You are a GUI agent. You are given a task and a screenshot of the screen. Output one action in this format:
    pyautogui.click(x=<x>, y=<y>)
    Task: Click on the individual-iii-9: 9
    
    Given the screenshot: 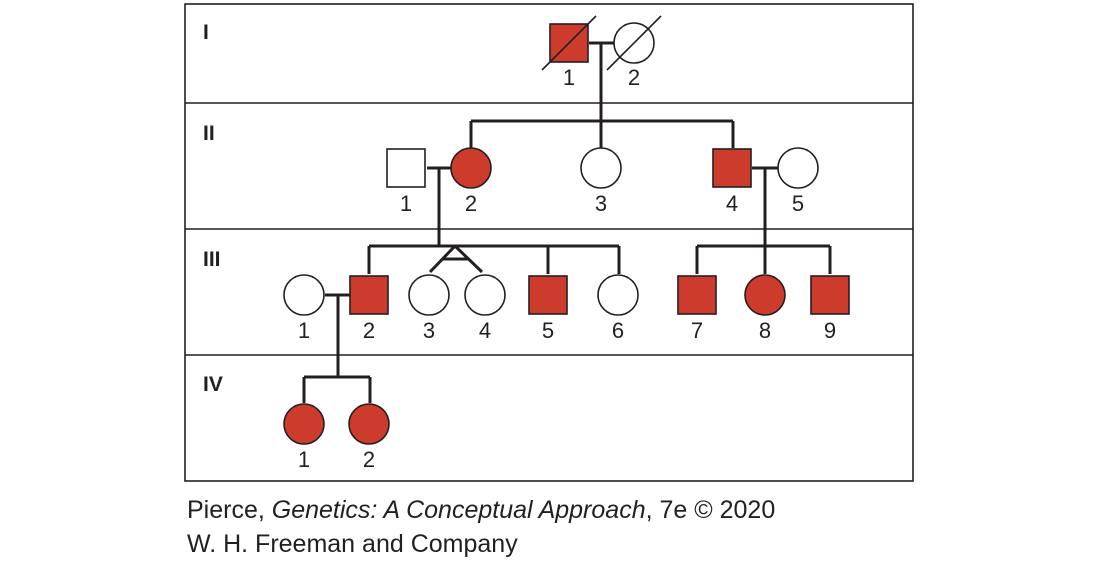 What is the action you would take?
    pyautogui.click(x=830, y=309)
    